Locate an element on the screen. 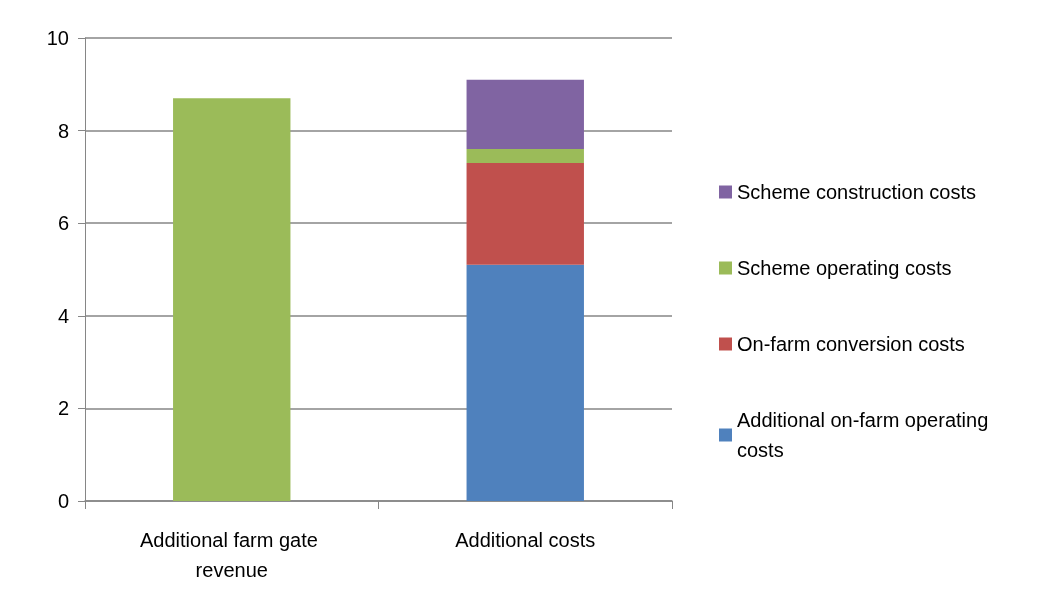 This screenshot has width=1044, height=607. x-tick-label: Additional farm gate revenue is located at coordinates (232, 555).